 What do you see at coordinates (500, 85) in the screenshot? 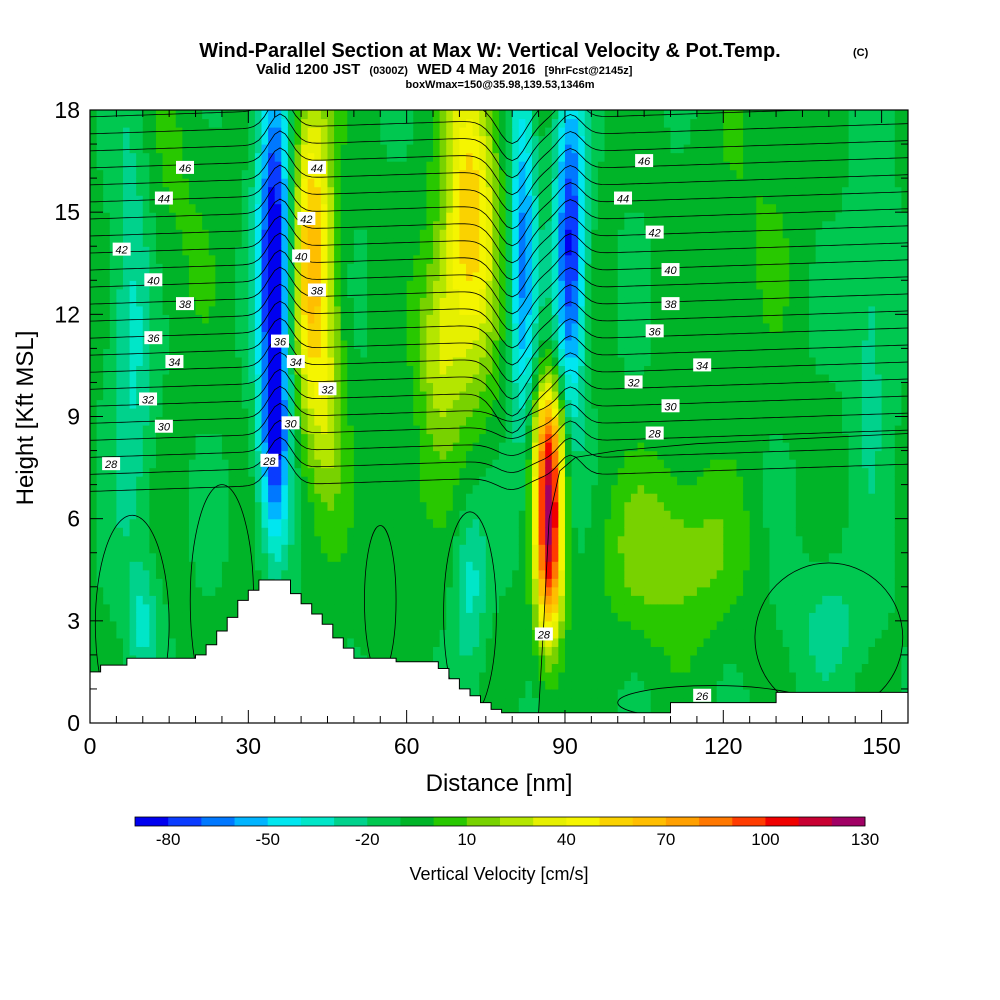
I see `chart-subtitle-box: boxWmax=150@35.98,139.53,1346m` at bounding box center [500, 85].